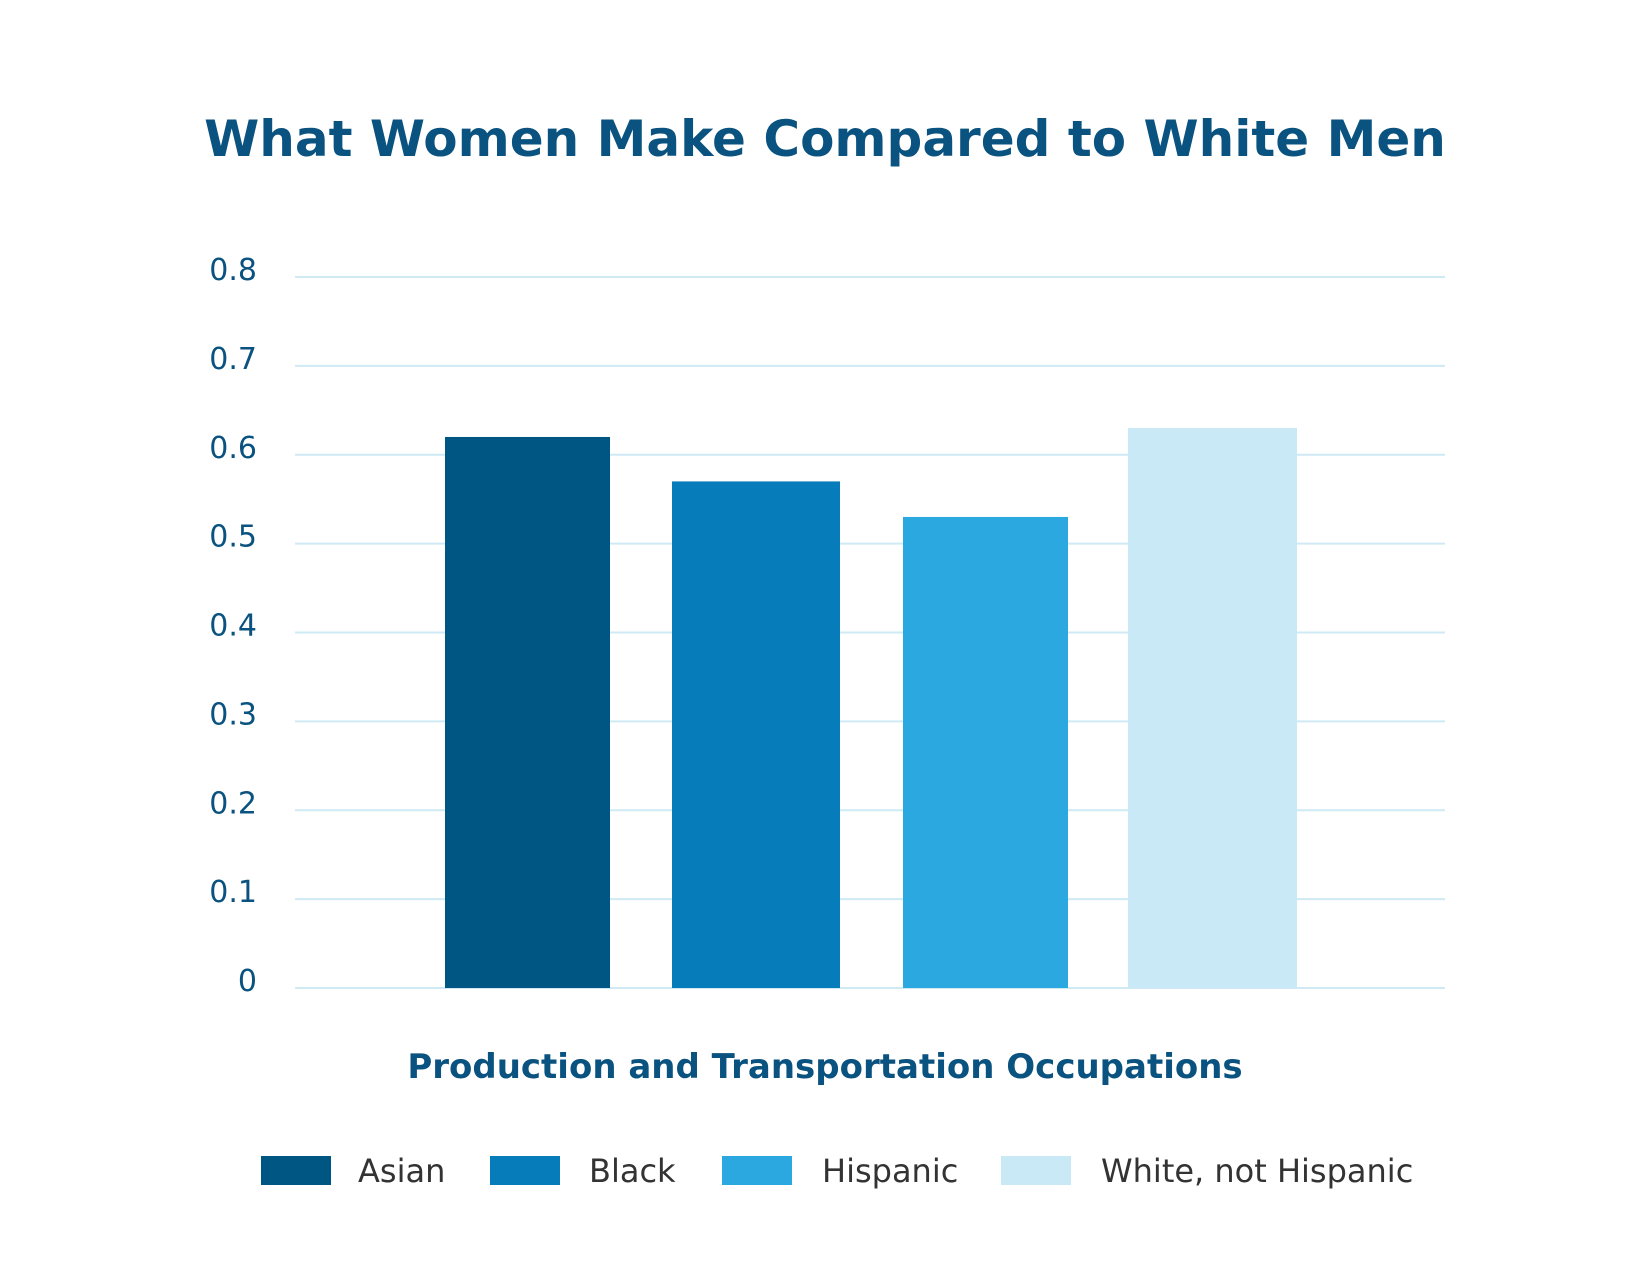  Describe the element at coordinates (890, 1171) in the screenshot. I see `legend-label: Hispanic` at that location.